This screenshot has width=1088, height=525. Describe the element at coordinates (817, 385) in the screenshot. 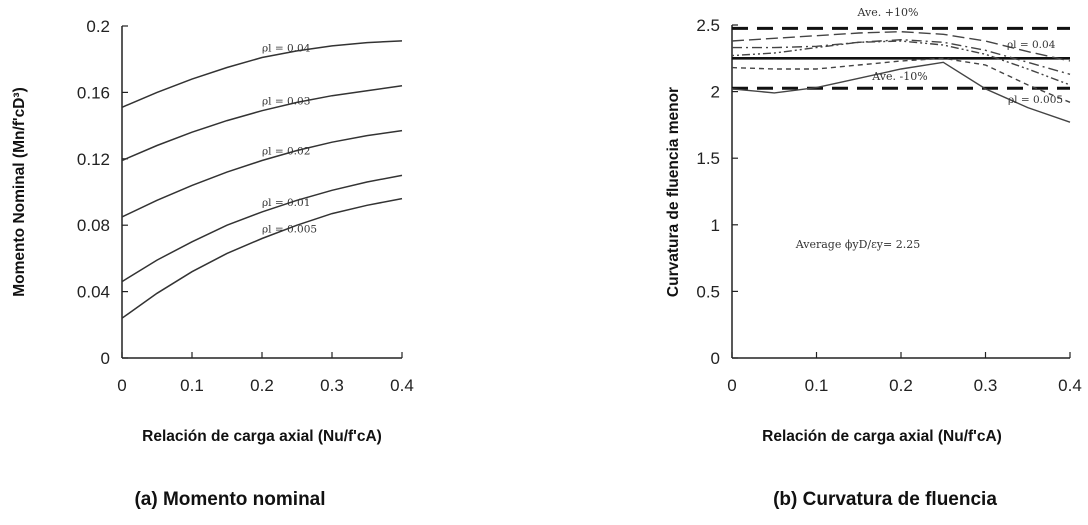

I see `chart-b-x-tick-label: 0.1` at that location.